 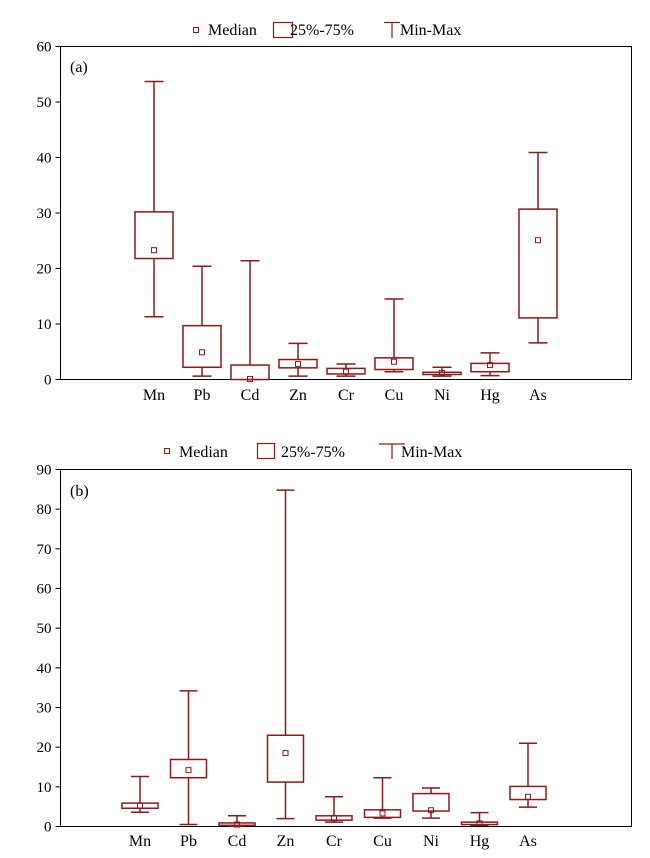 I want to click on panel-label: (b), so click(x=79, y=491).